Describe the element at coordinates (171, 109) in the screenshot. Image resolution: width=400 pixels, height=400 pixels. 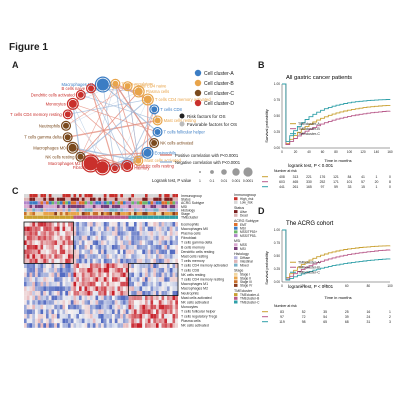
I see `network-node-label: T cells CD8` at that location.